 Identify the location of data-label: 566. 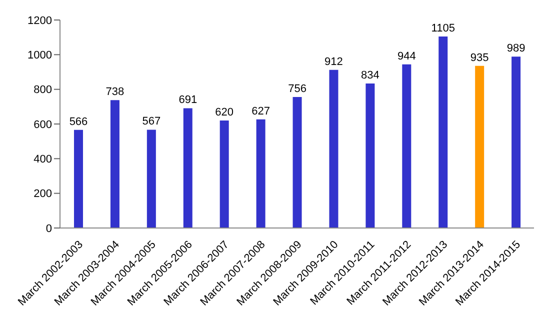
(78, 122).